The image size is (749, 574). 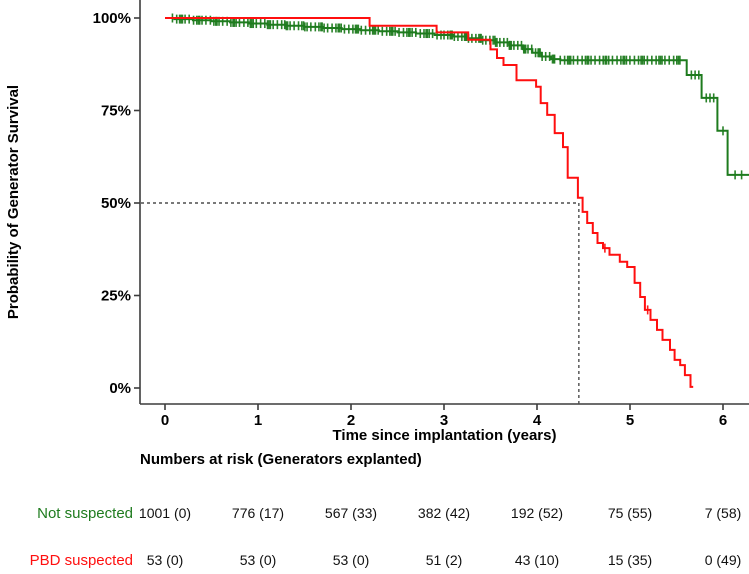 I want to click on risk-row-label-not-suspected: Not suspected, so click(x=85, y=513).